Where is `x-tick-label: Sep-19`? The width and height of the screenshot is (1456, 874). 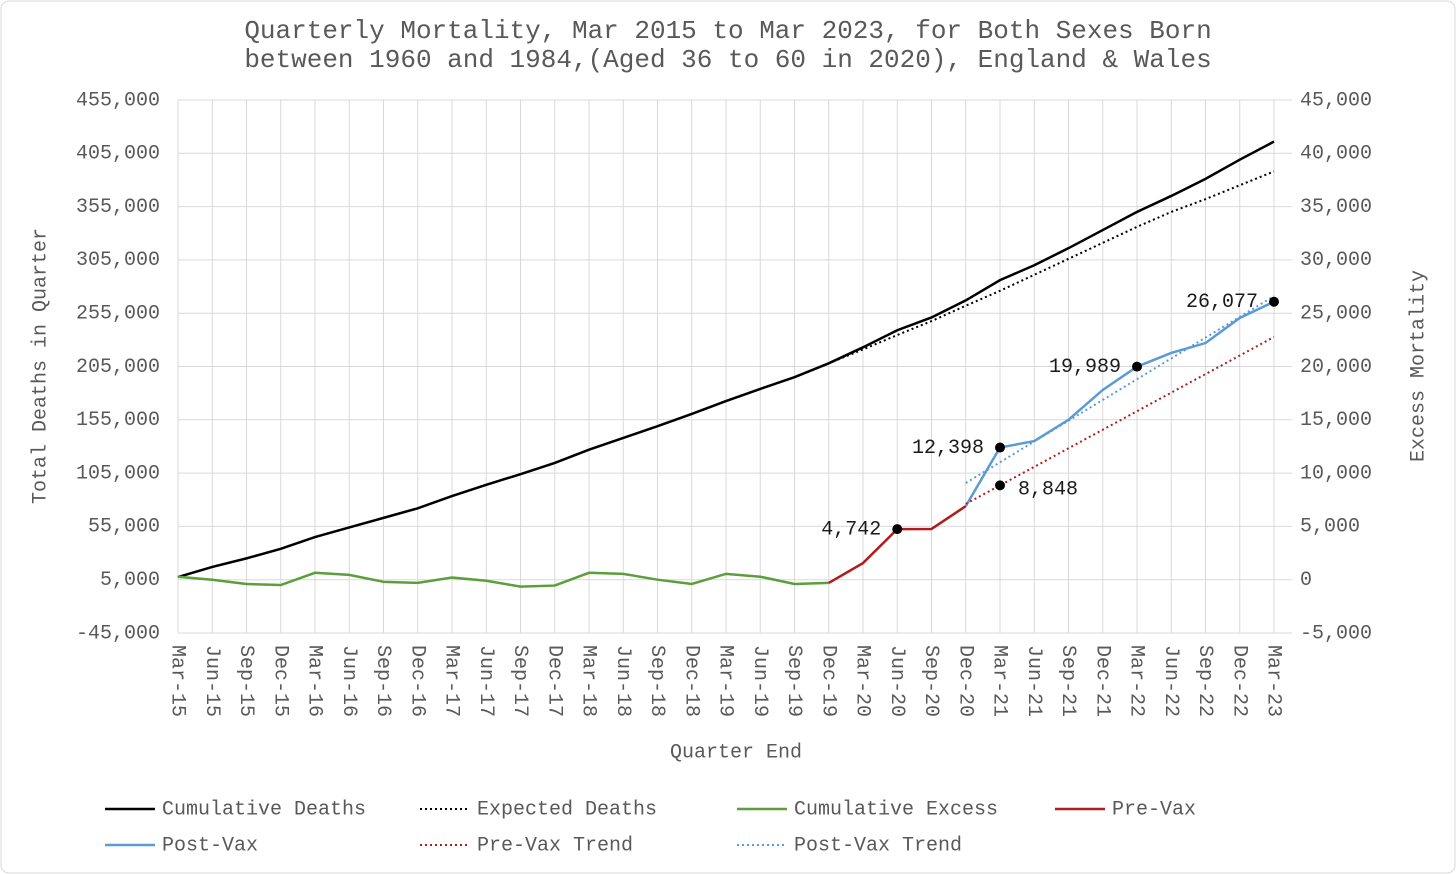 x-tick-label: Sep-19 is located at coordinates (793, 681).